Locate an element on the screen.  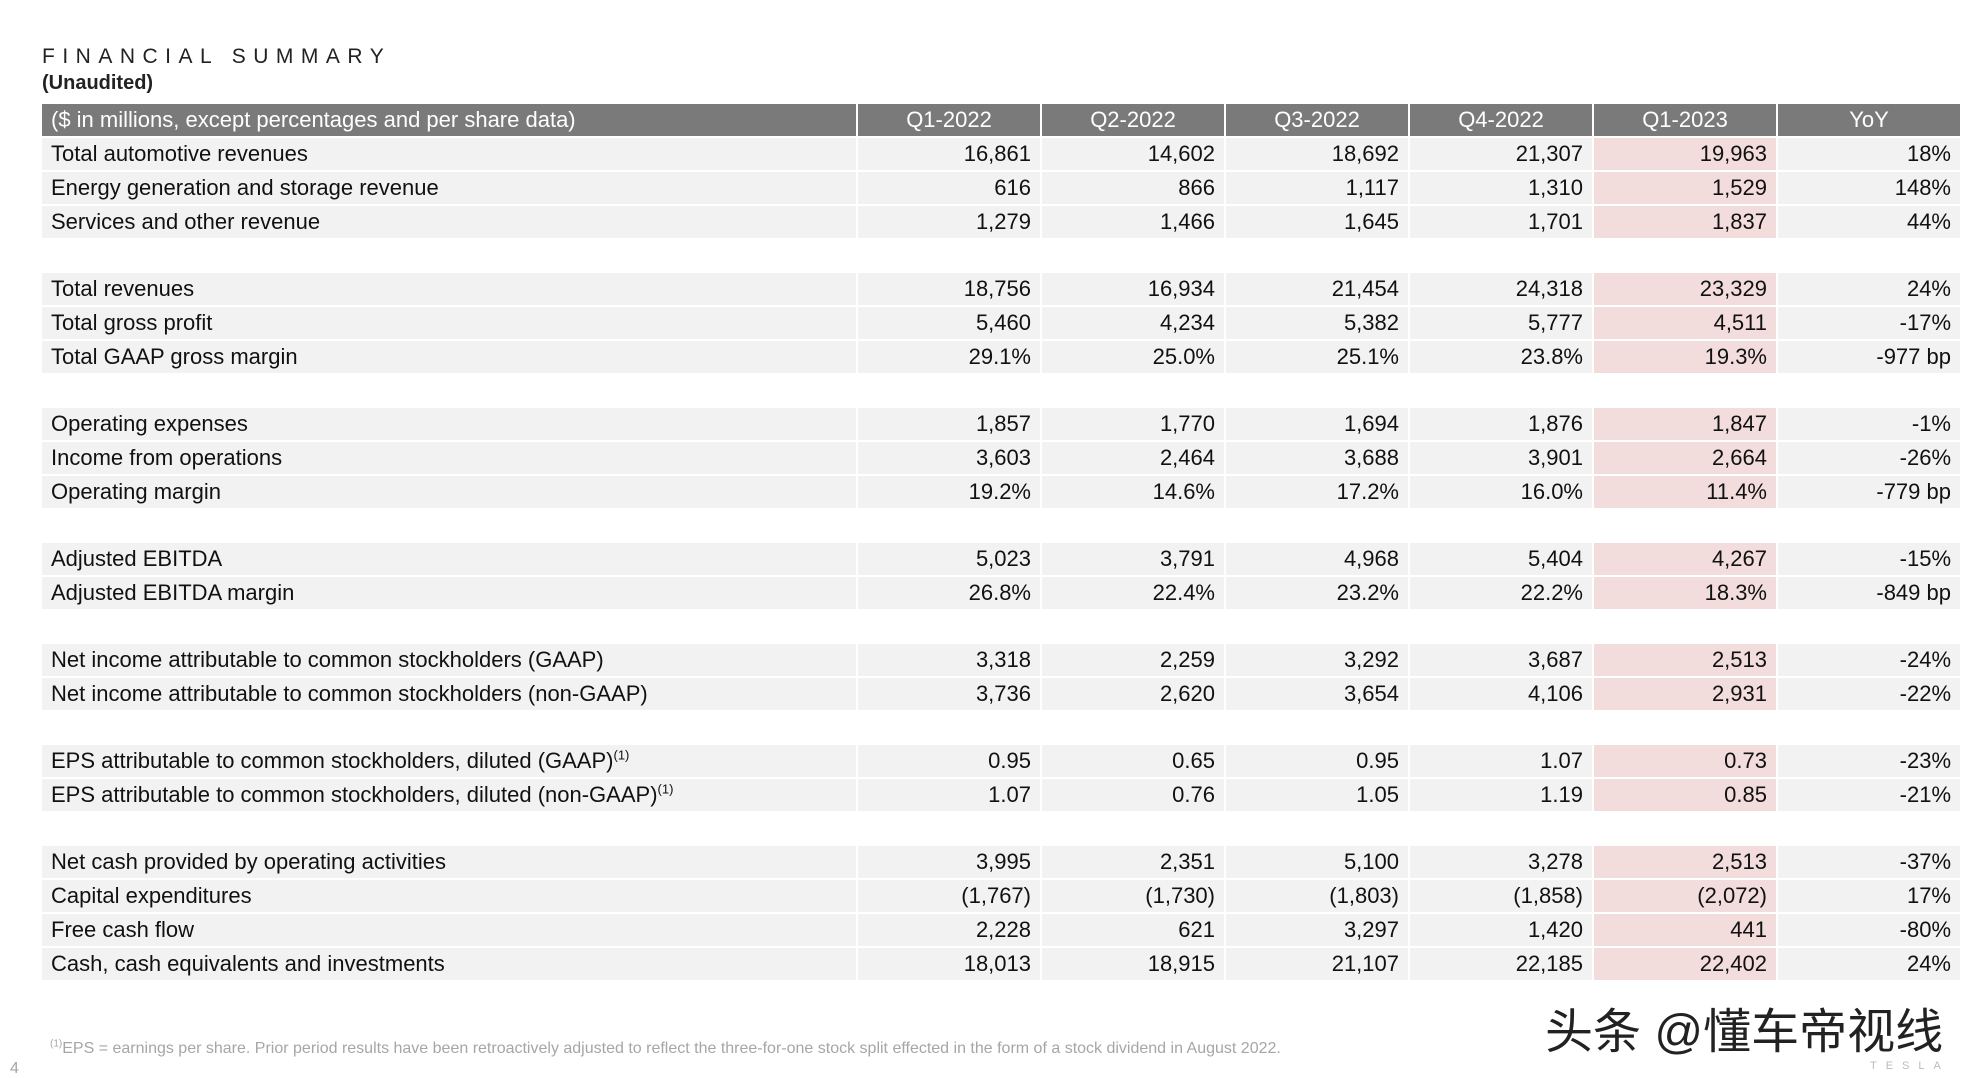
value-cell: -37% is located at coordinates (1869, 862).